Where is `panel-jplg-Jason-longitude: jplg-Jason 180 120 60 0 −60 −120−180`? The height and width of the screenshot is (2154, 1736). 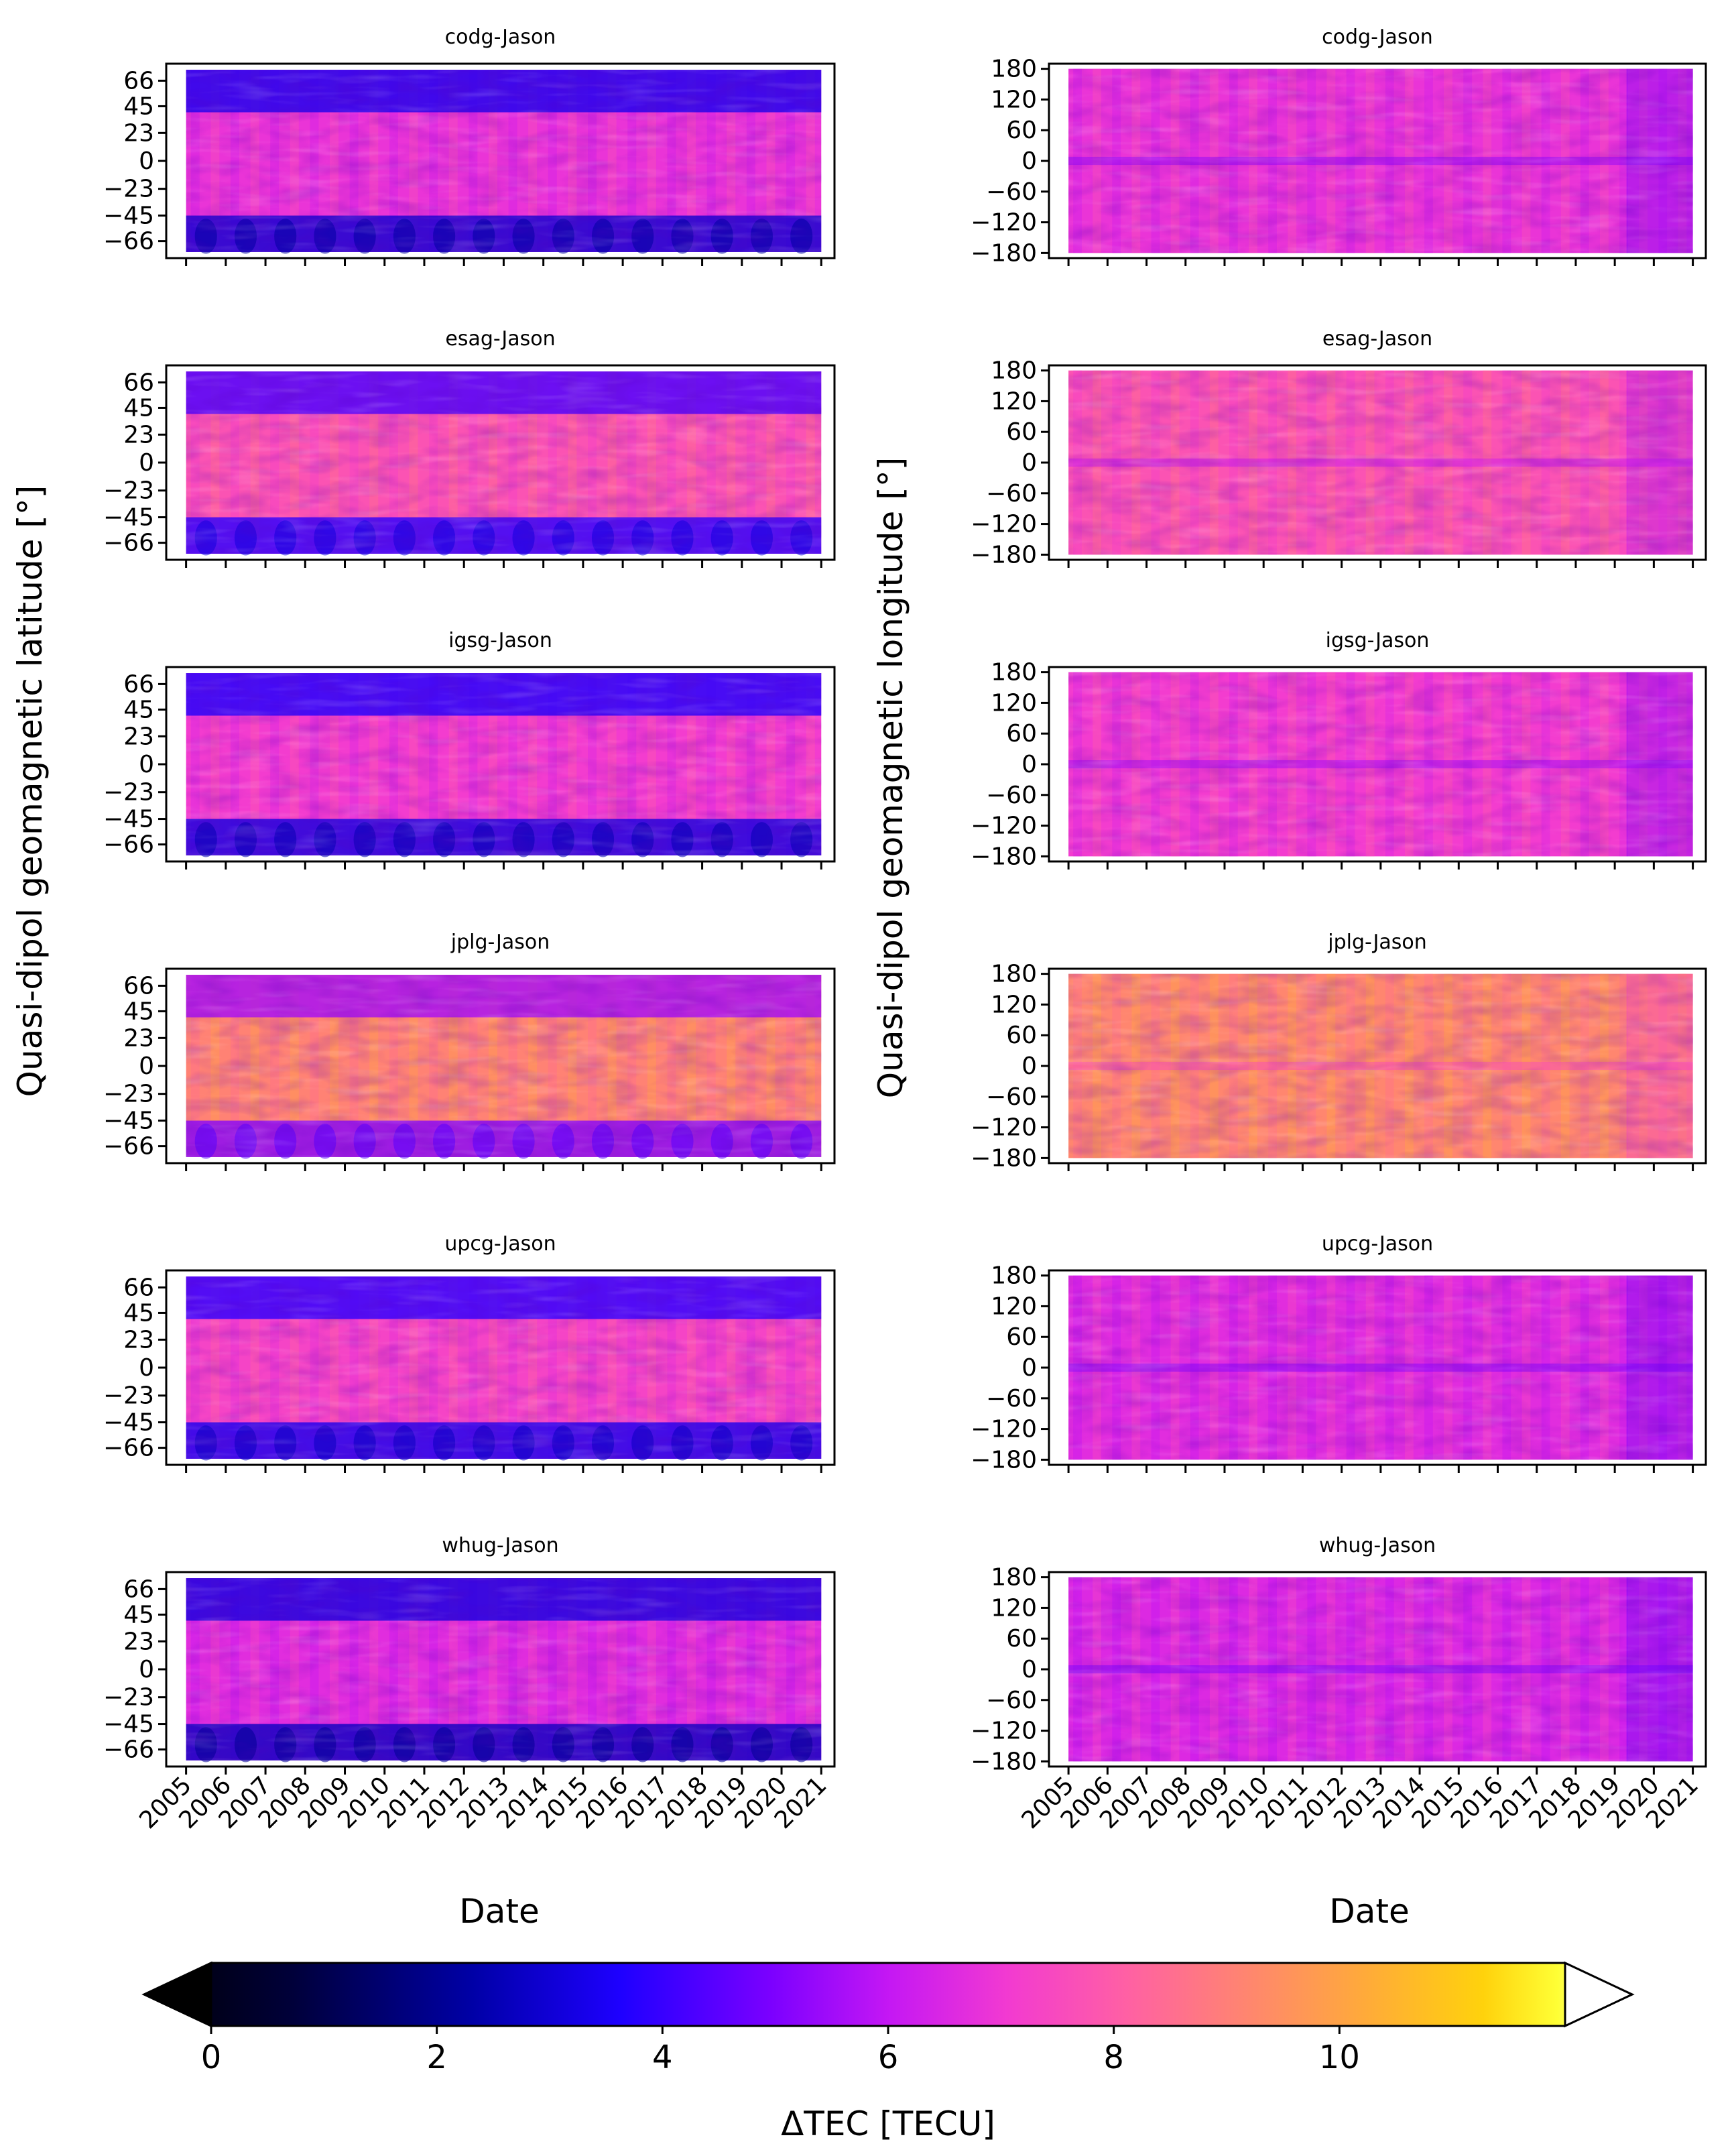
panel-jplg-Jason-longitude: jplg-Jason 180 120 60 0 −60 −120−180 is located at coordinates (1339, 1051).